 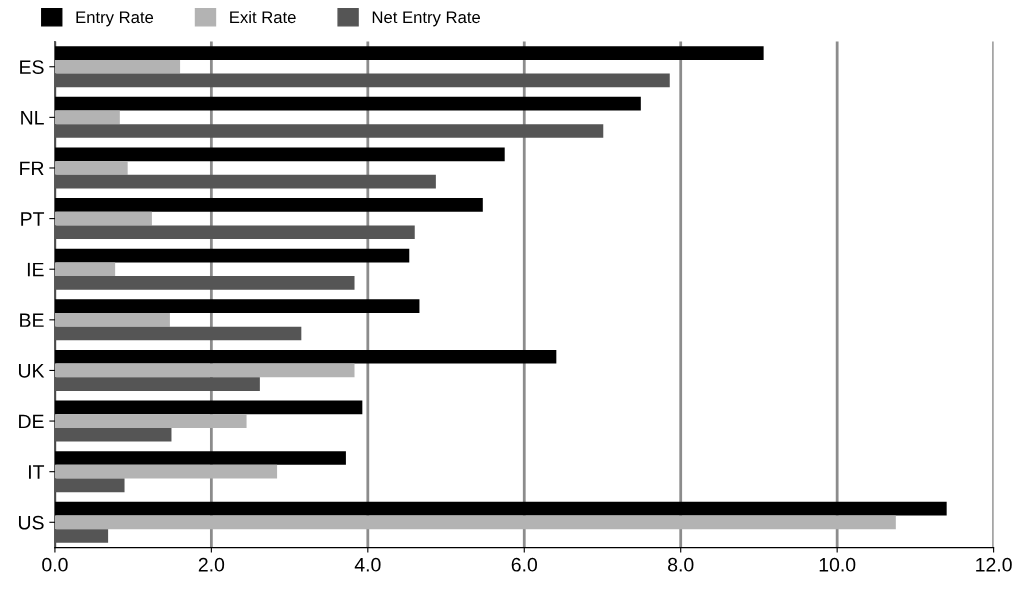 I want to click on x-tick-label: 0.0, so click(x=55, y=564).